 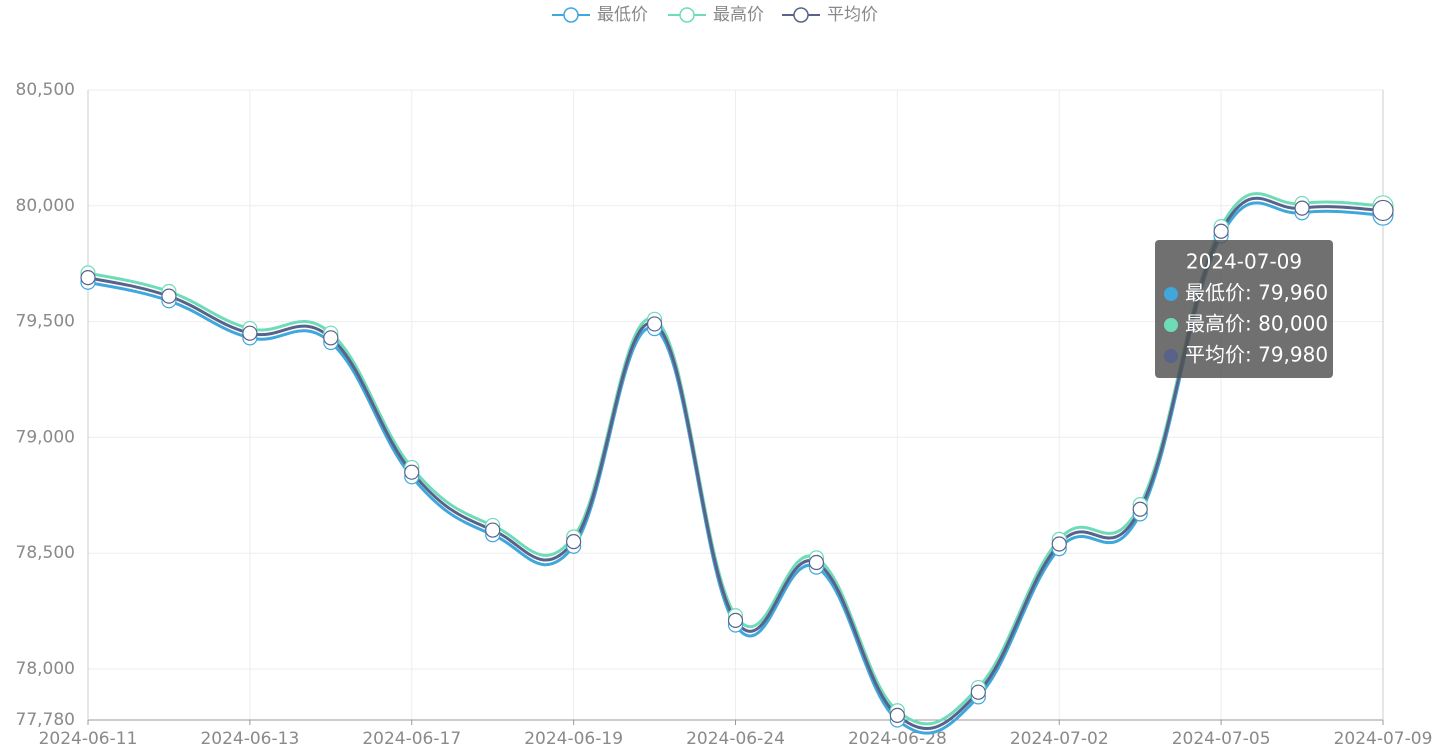 What do you see at coordinates (1256, 355) in the screenshot?
I see `tooltip-row: 平均价: 79,980` at bounding box center [1256, 355].